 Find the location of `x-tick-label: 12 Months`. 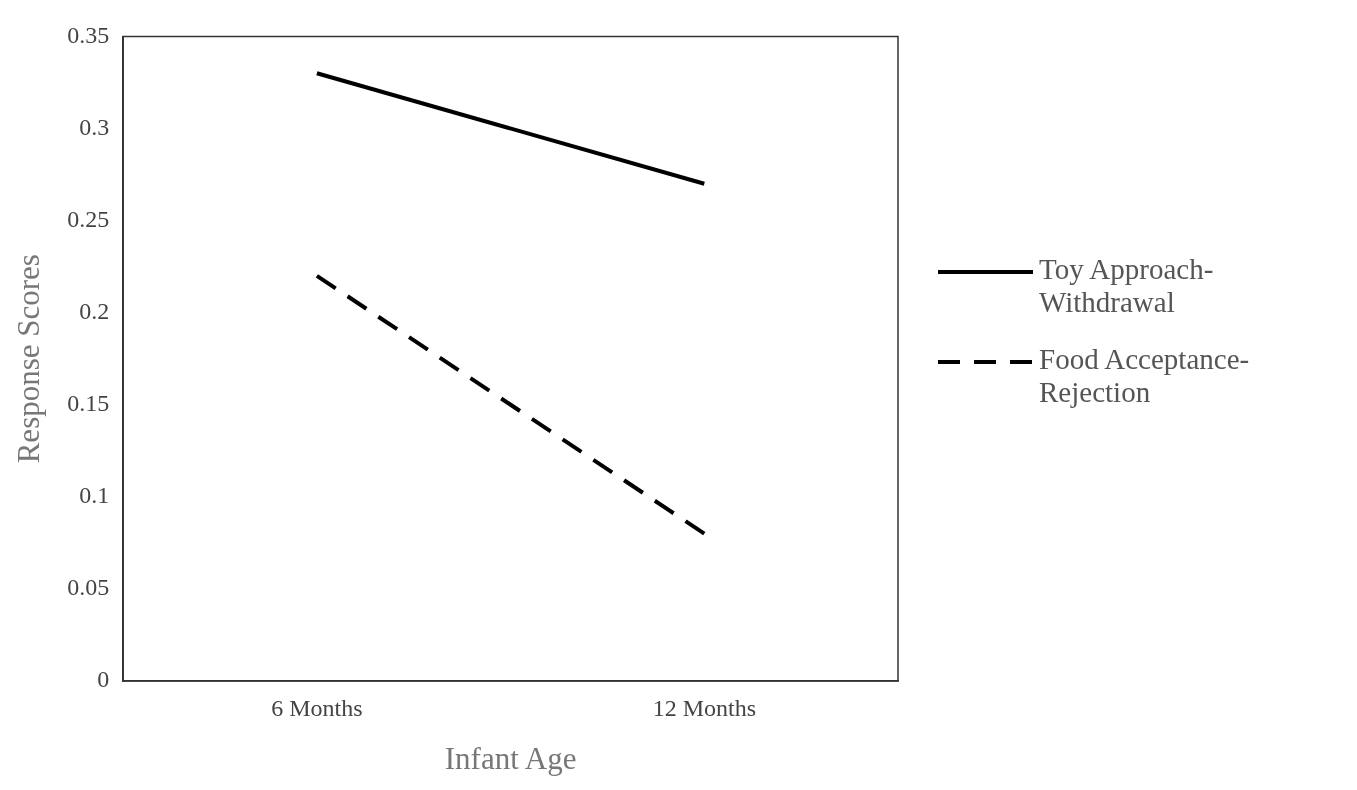

x-tick-label: 12 Months is located at coordinates (704, 707).